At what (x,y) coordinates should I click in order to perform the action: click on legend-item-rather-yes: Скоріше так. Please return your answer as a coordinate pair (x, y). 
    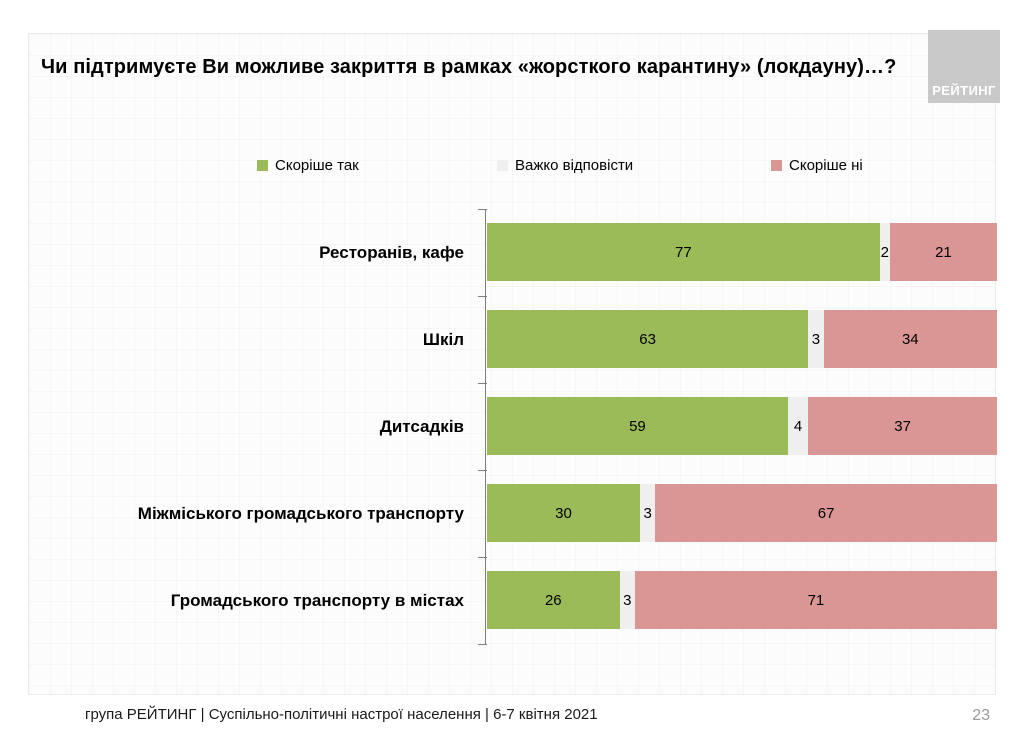
    Looking at the image, I should click on (308, 165).